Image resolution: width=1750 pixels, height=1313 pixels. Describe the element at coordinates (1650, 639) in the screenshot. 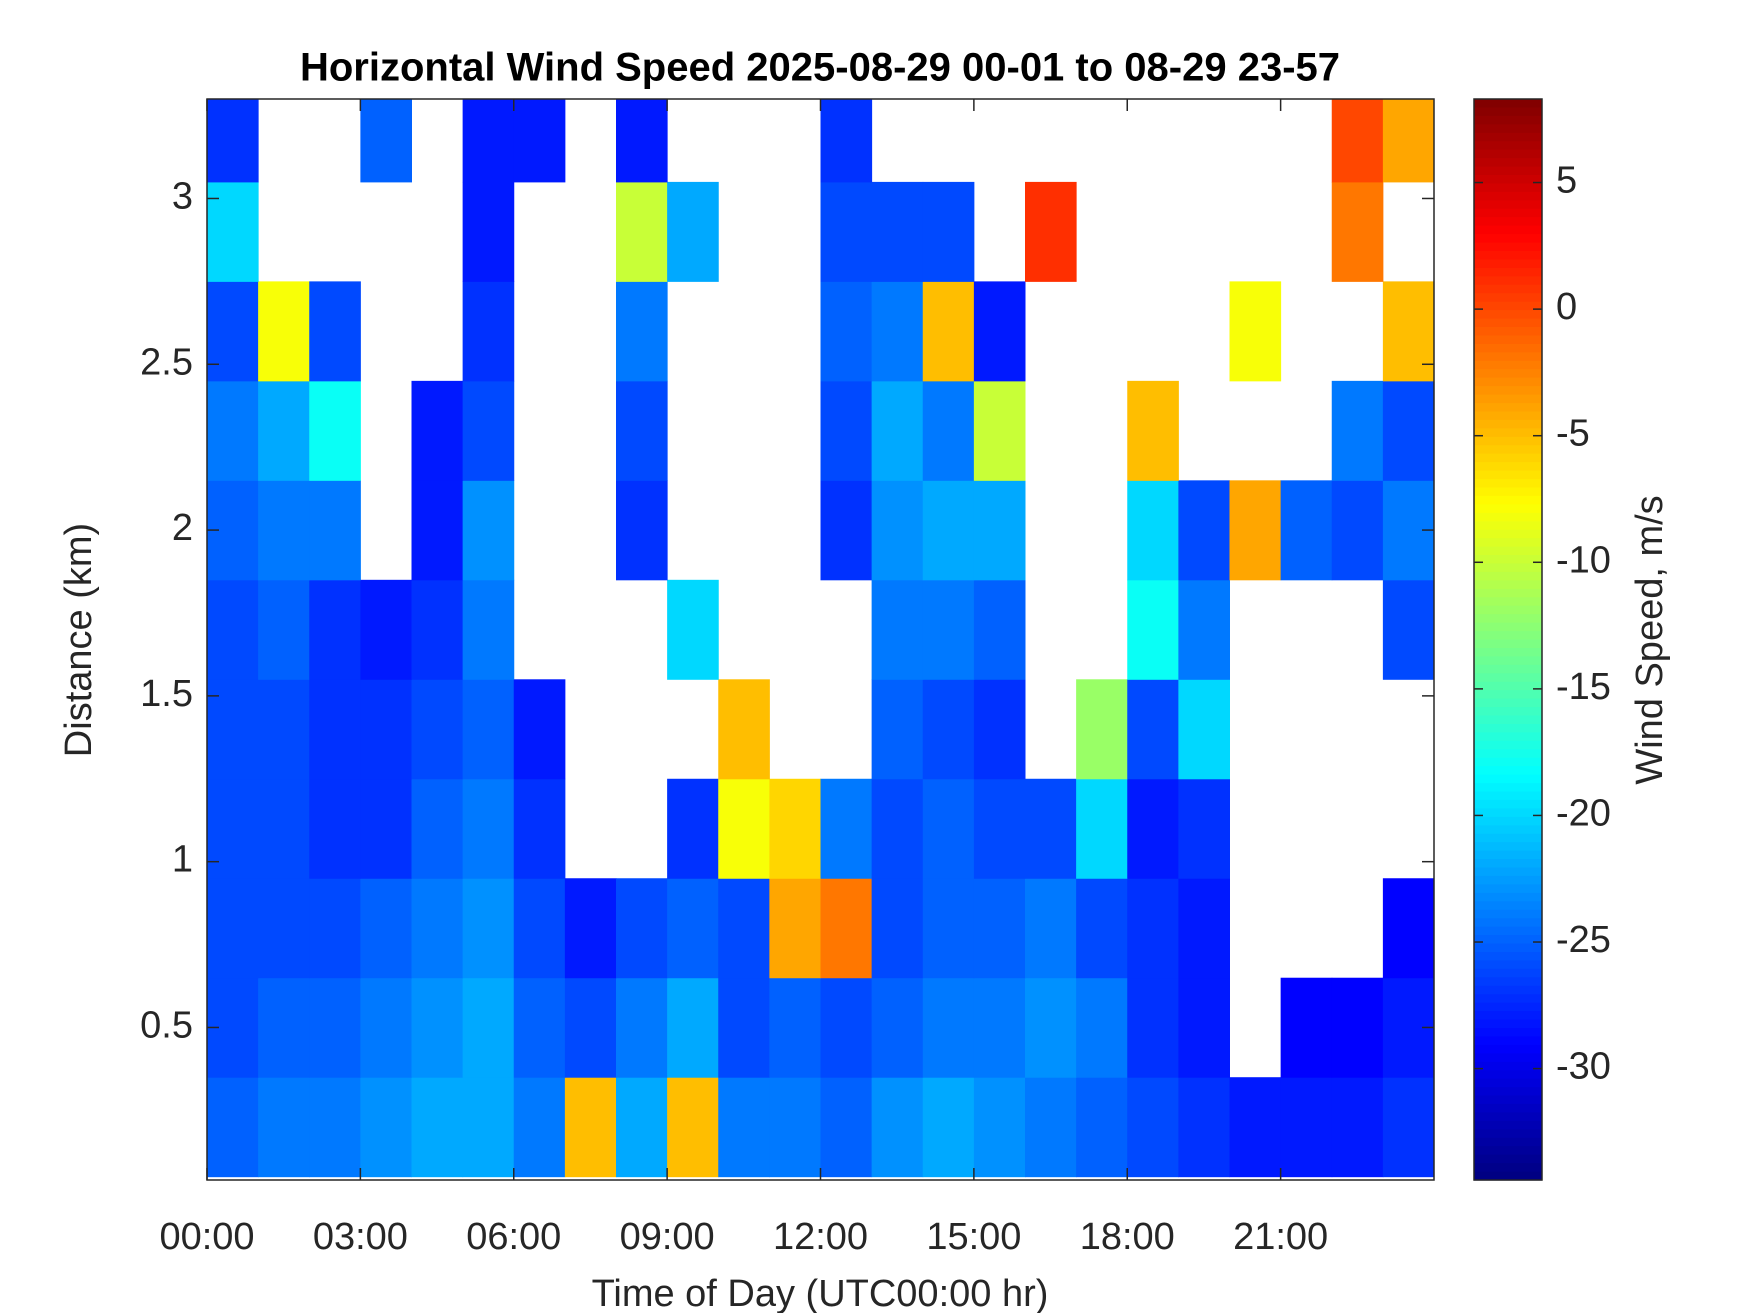

I see `colorbar-label: Wind Speed, m/s` at that location.